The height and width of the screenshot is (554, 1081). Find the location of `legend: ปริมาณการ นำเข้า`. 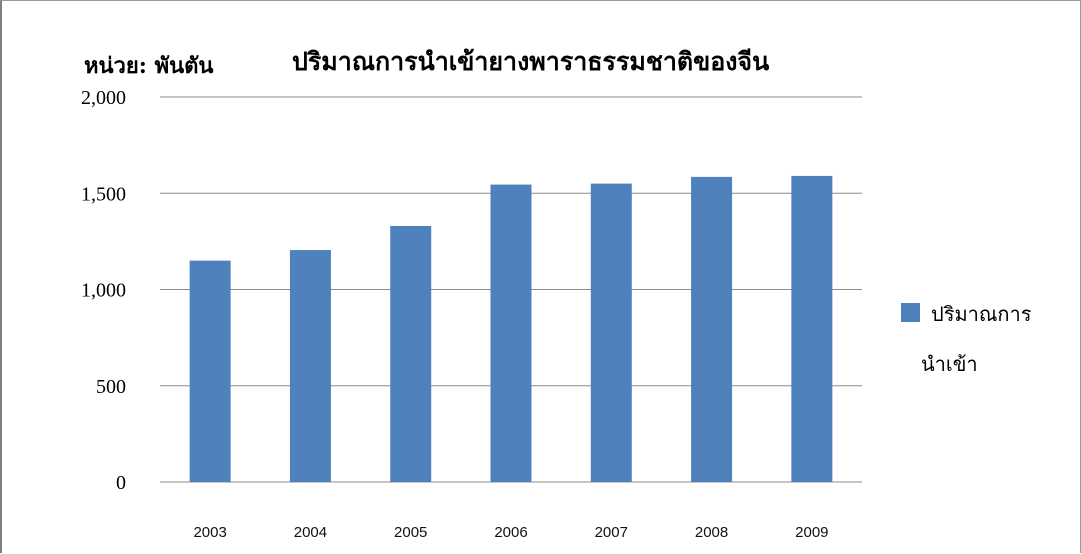

legend: ปริมาณการ นำเข้า is located at coordinates (966, 339).